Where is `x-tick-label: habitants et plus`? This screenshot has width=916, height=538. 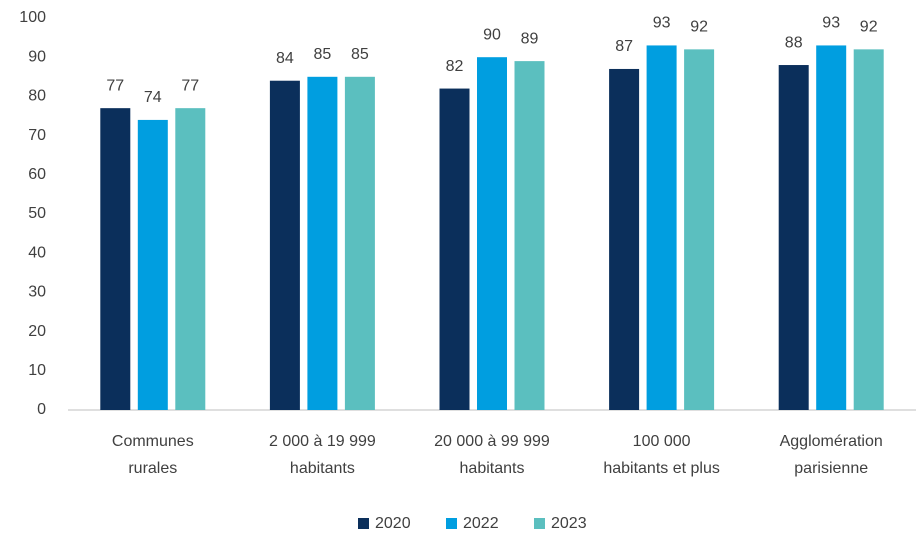 x-tick-label: habitants et plus is located at coordinates (661, 468).